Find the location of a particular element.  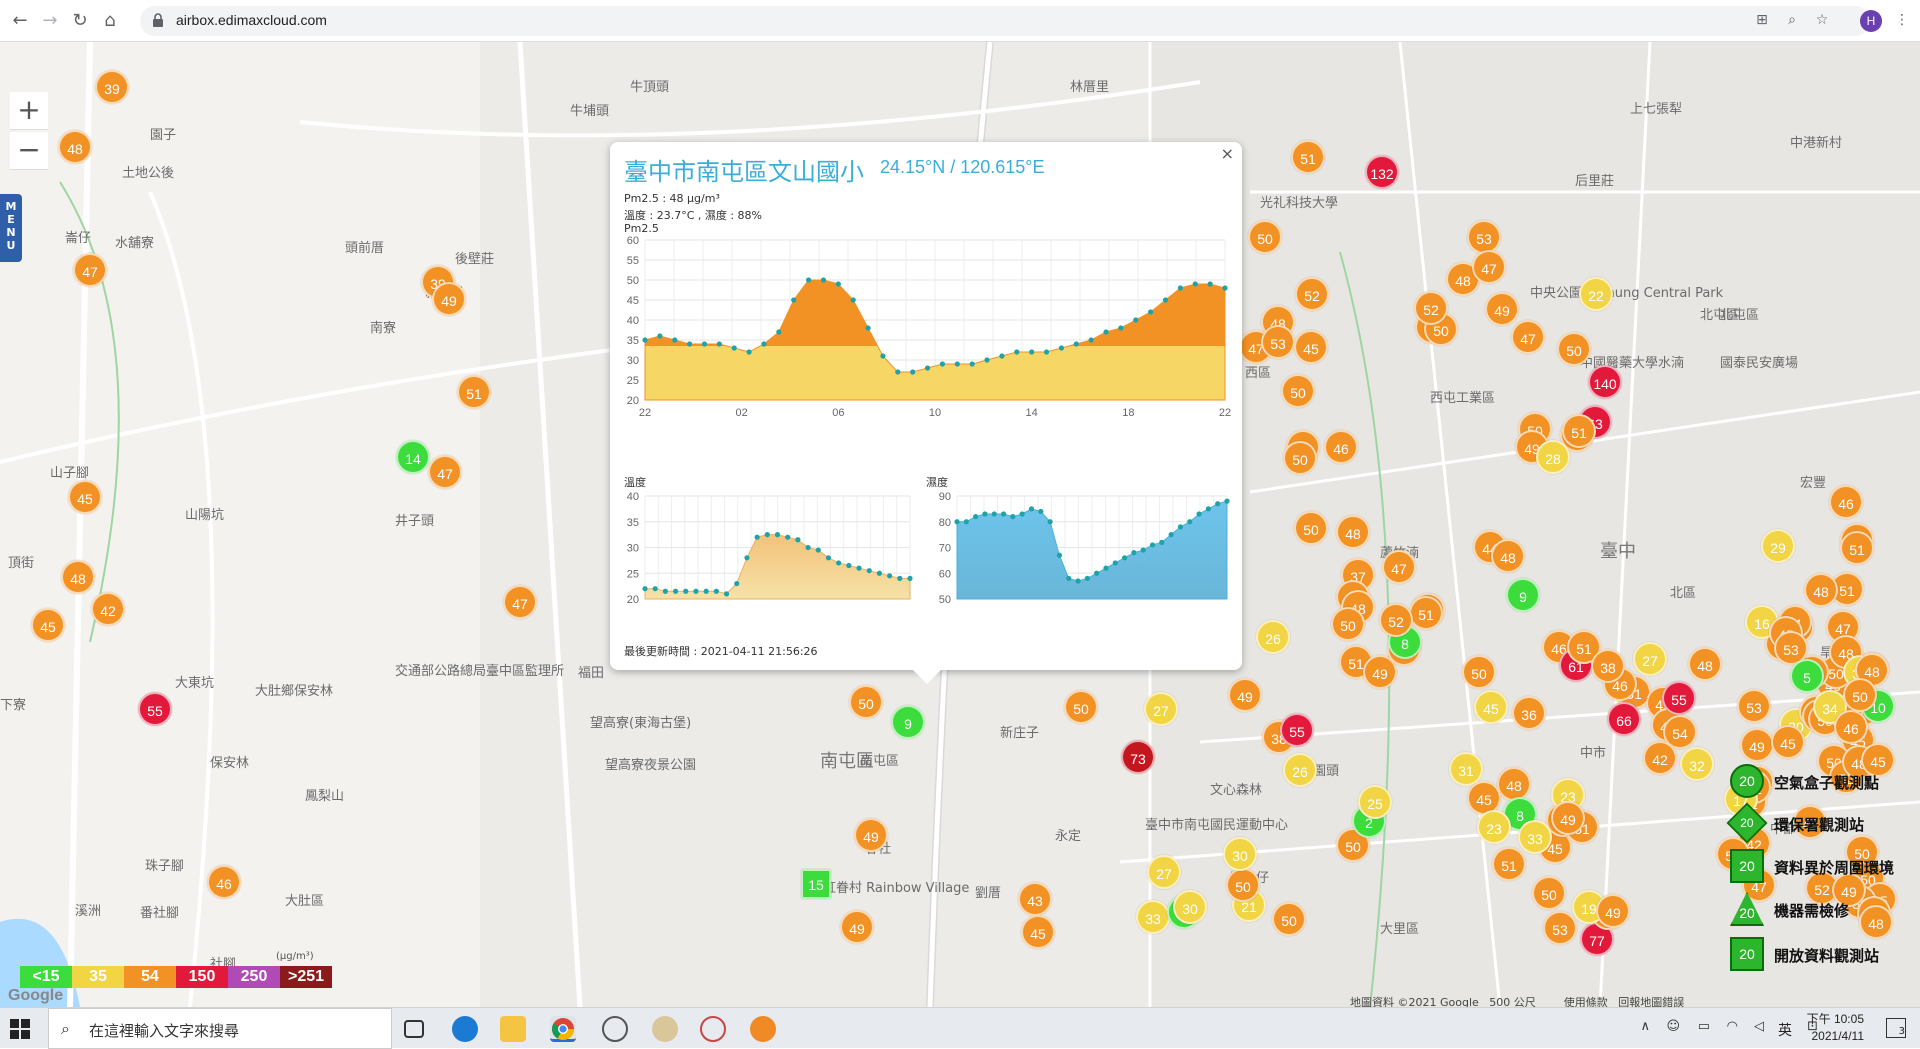

tray-battery-icon: ▭ is located at coordinates (1703, 1026).